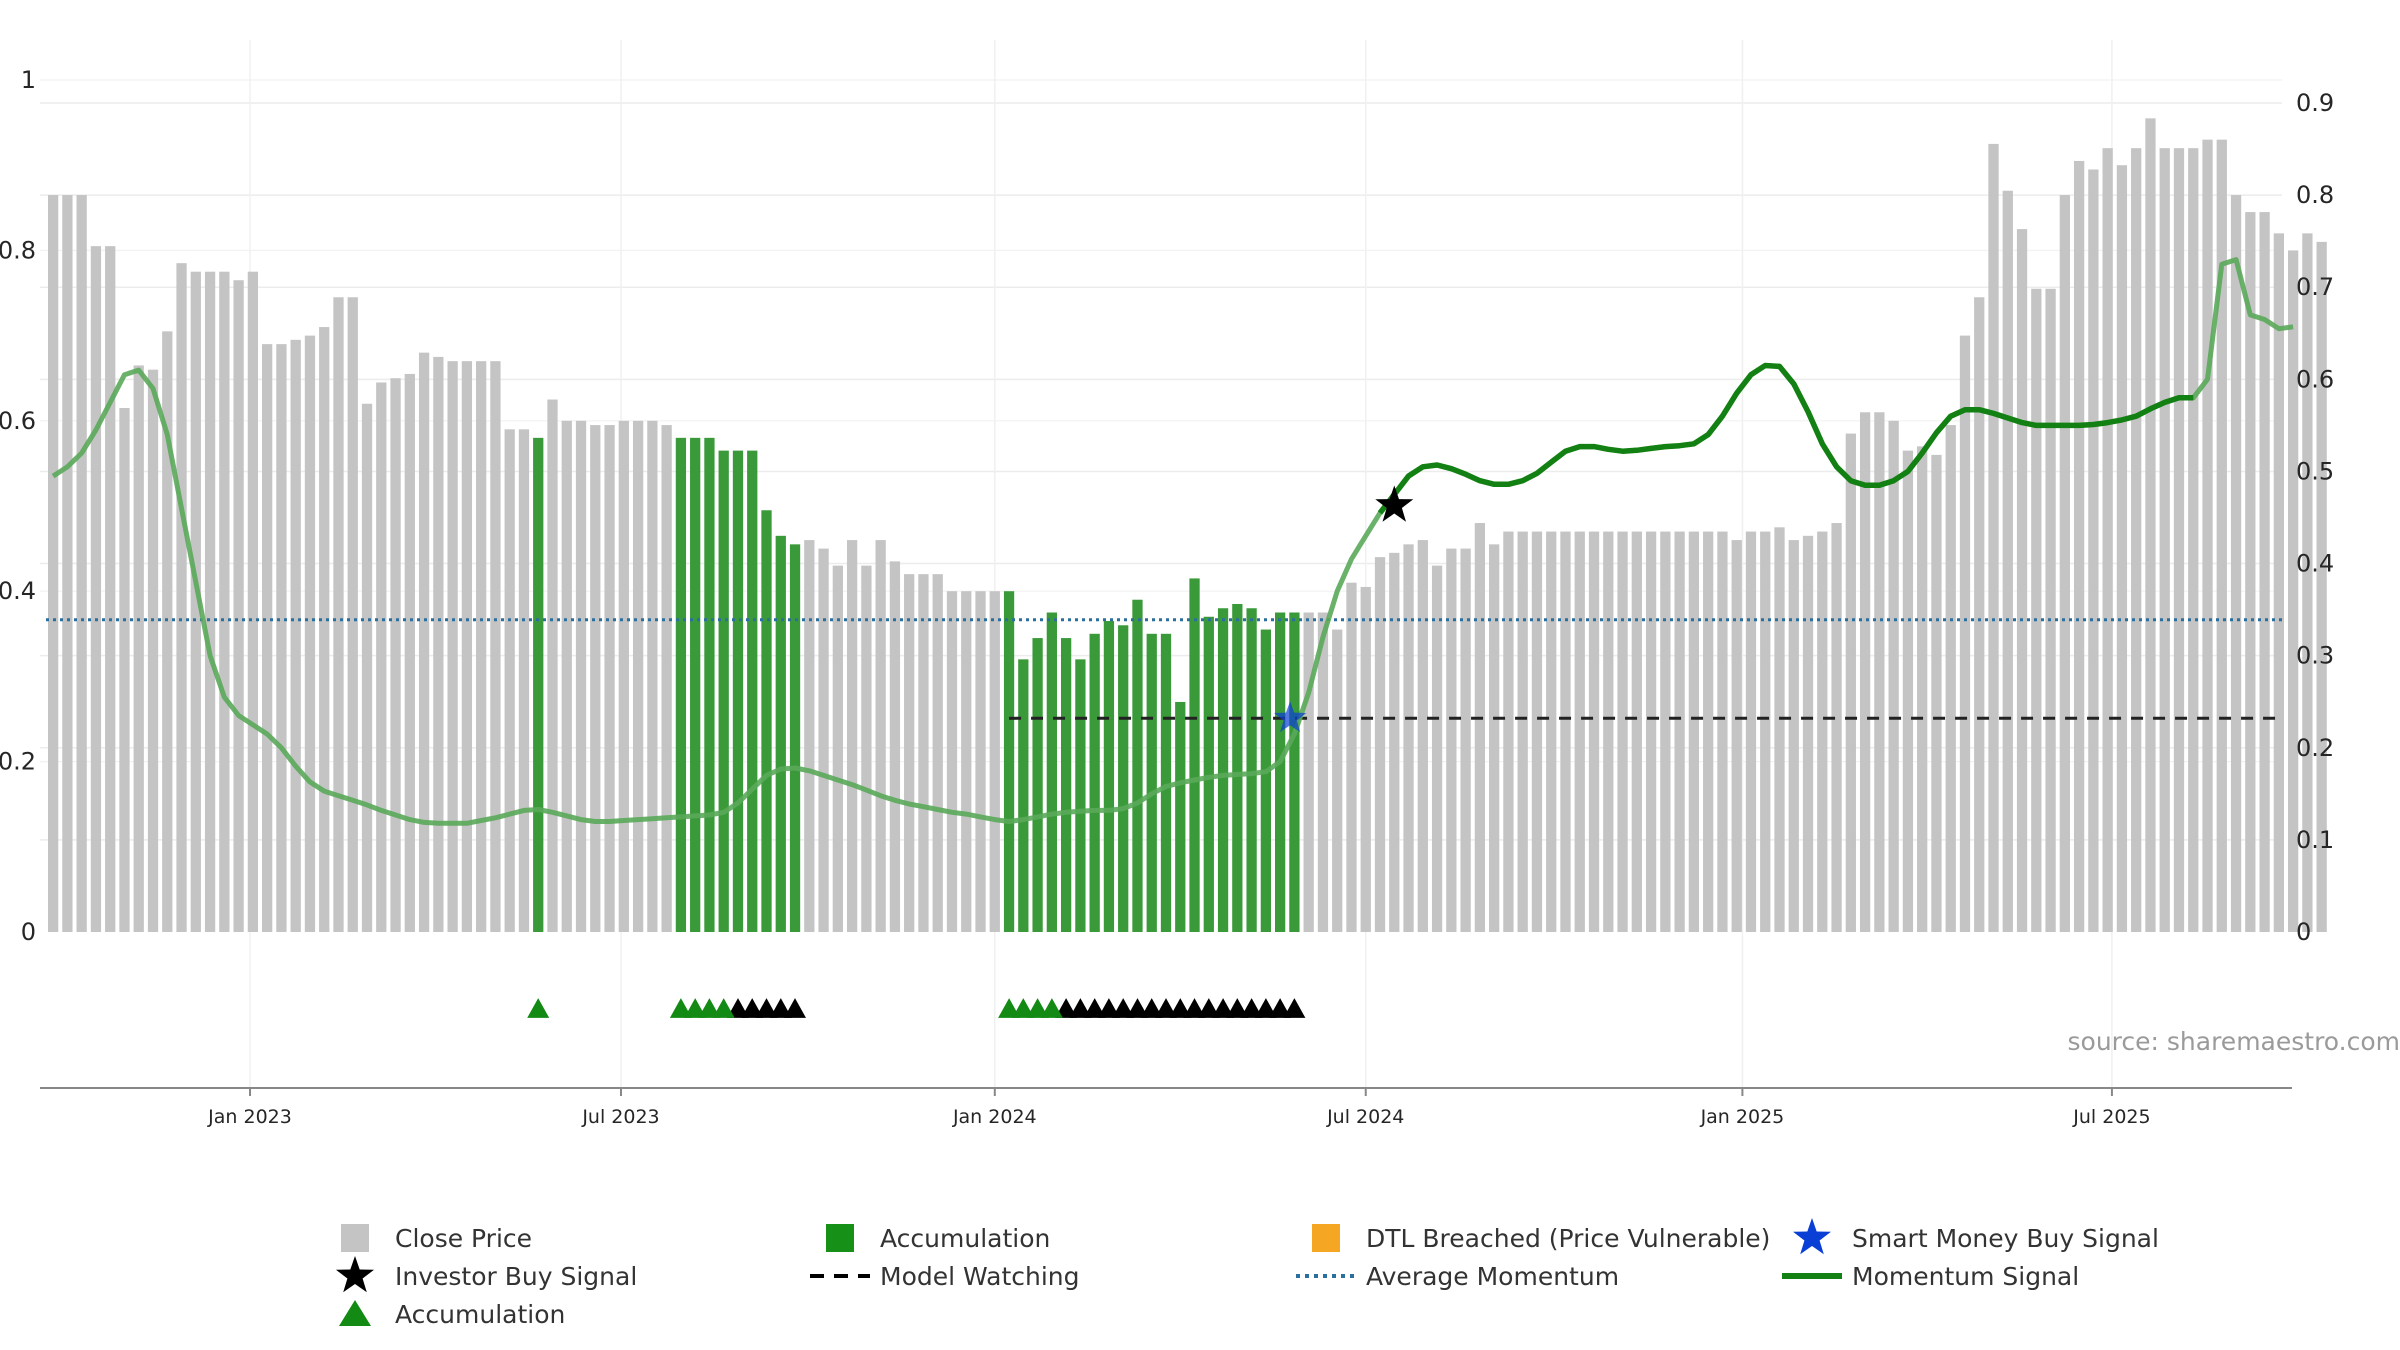 This screenshot has width=2400, height=1350. What do you see at coordinates (1930, 1276) in the screenshot?
I see `legend-item: Momentum Signal` at bounding box center [1930, 1276].